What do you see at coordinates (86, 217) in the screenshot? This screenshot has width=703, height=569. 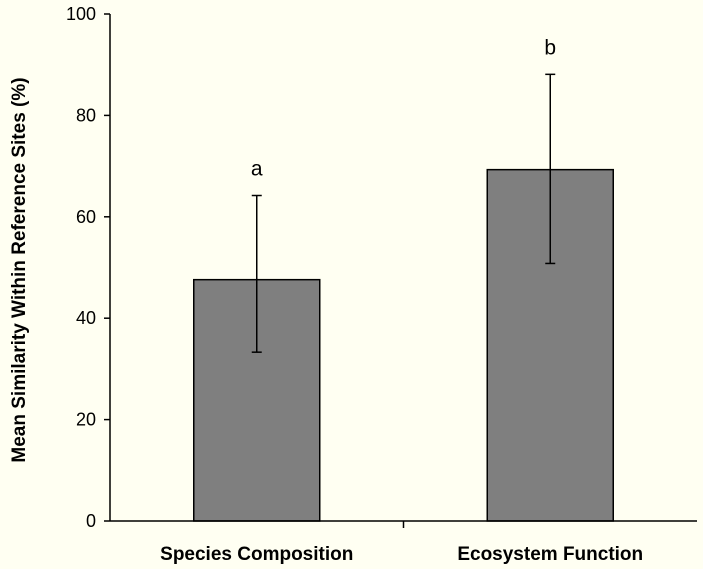 I see `y-tick-label: 60` at bounding box center [86, 217].